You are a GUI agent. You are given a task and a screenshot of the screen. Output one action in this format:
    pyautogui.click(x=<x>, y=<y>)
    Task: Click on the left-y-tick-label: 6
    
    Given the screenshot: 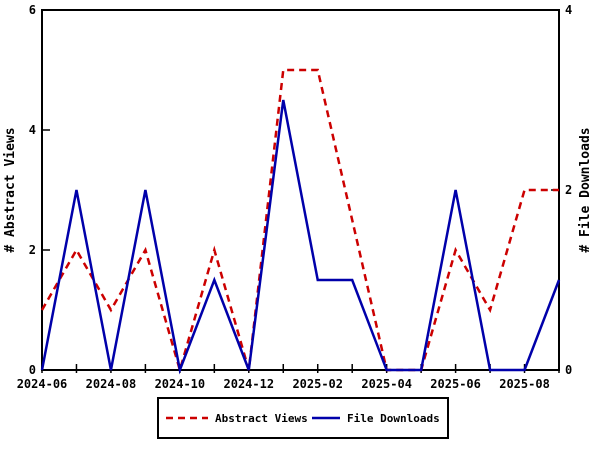 What is the action you would take?
    pyautogui.click(x=32, y=10)
    